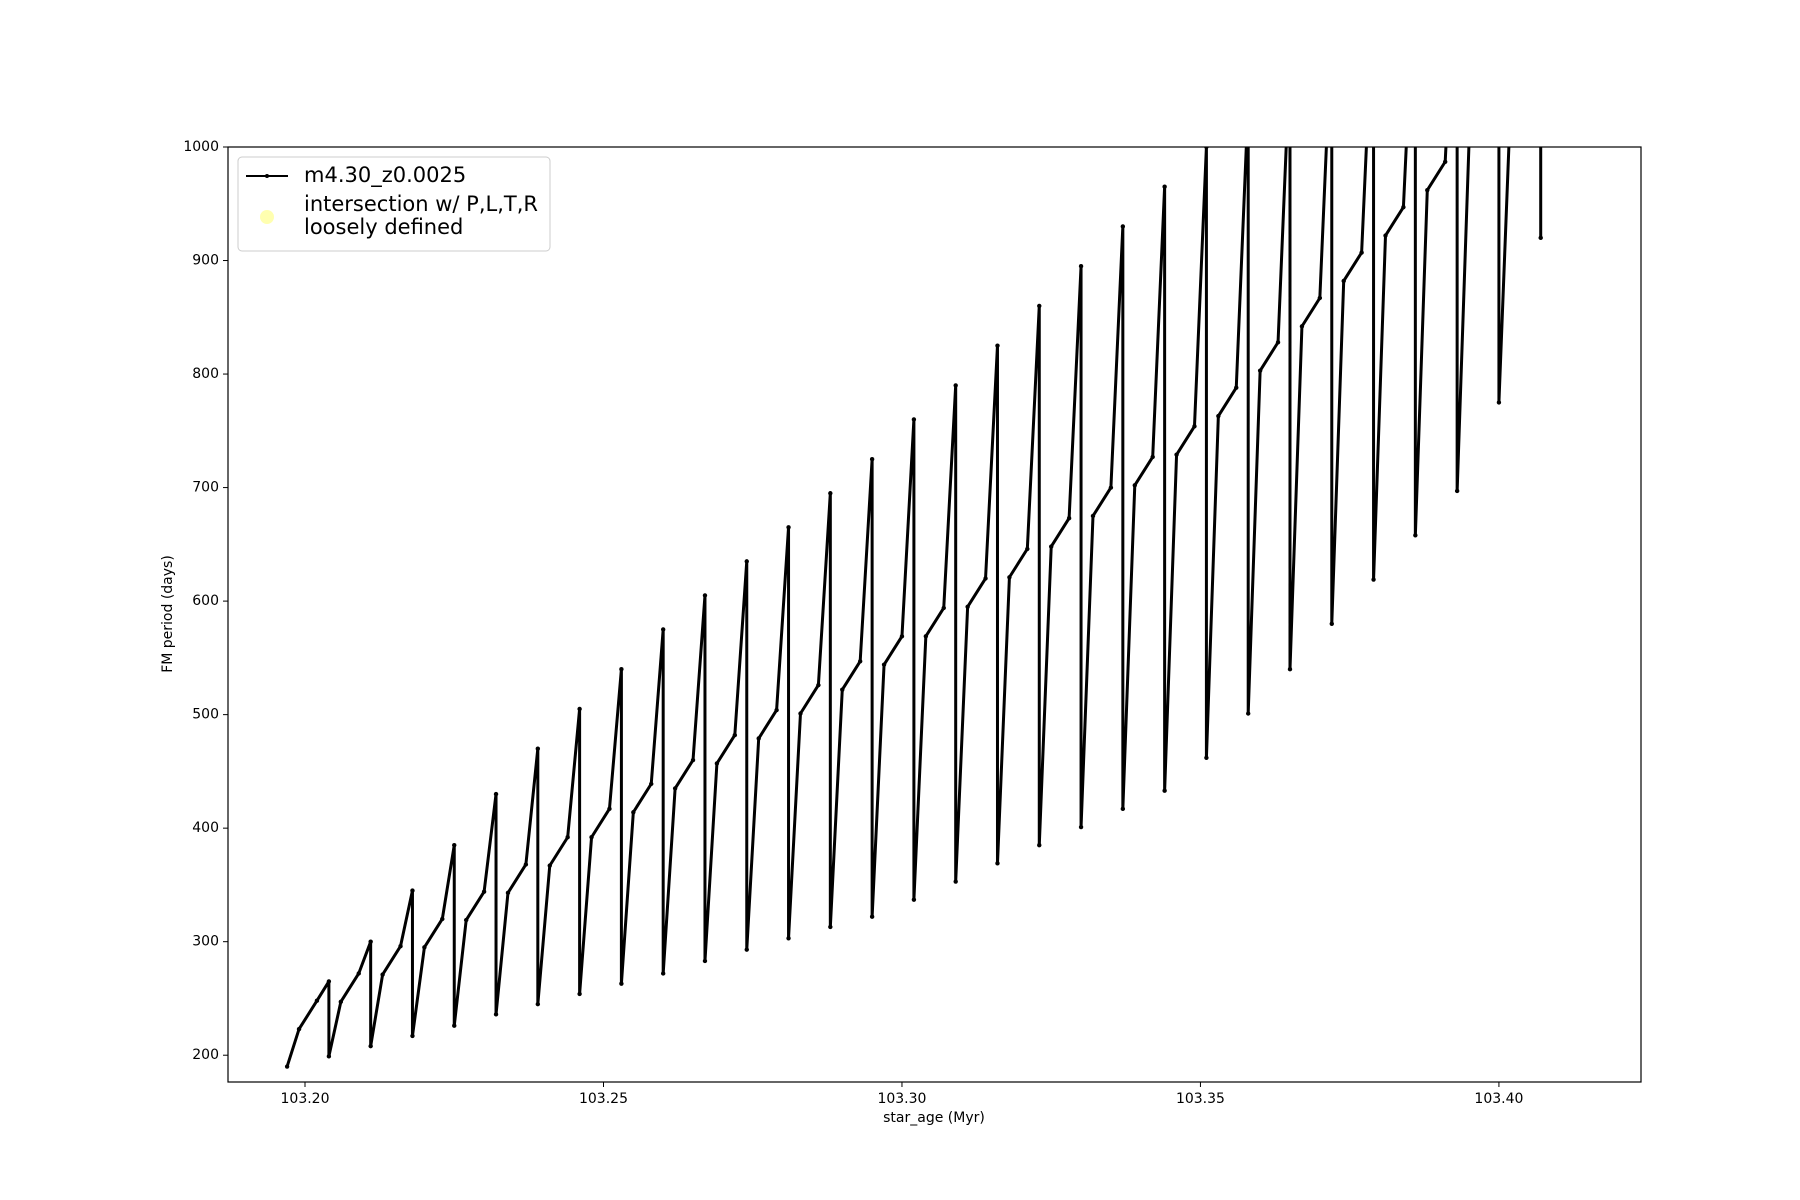 The width and height of the screenshot is (1800, 1200). I want to click on x-tick-label: 103.35, so click(1200, 1099).